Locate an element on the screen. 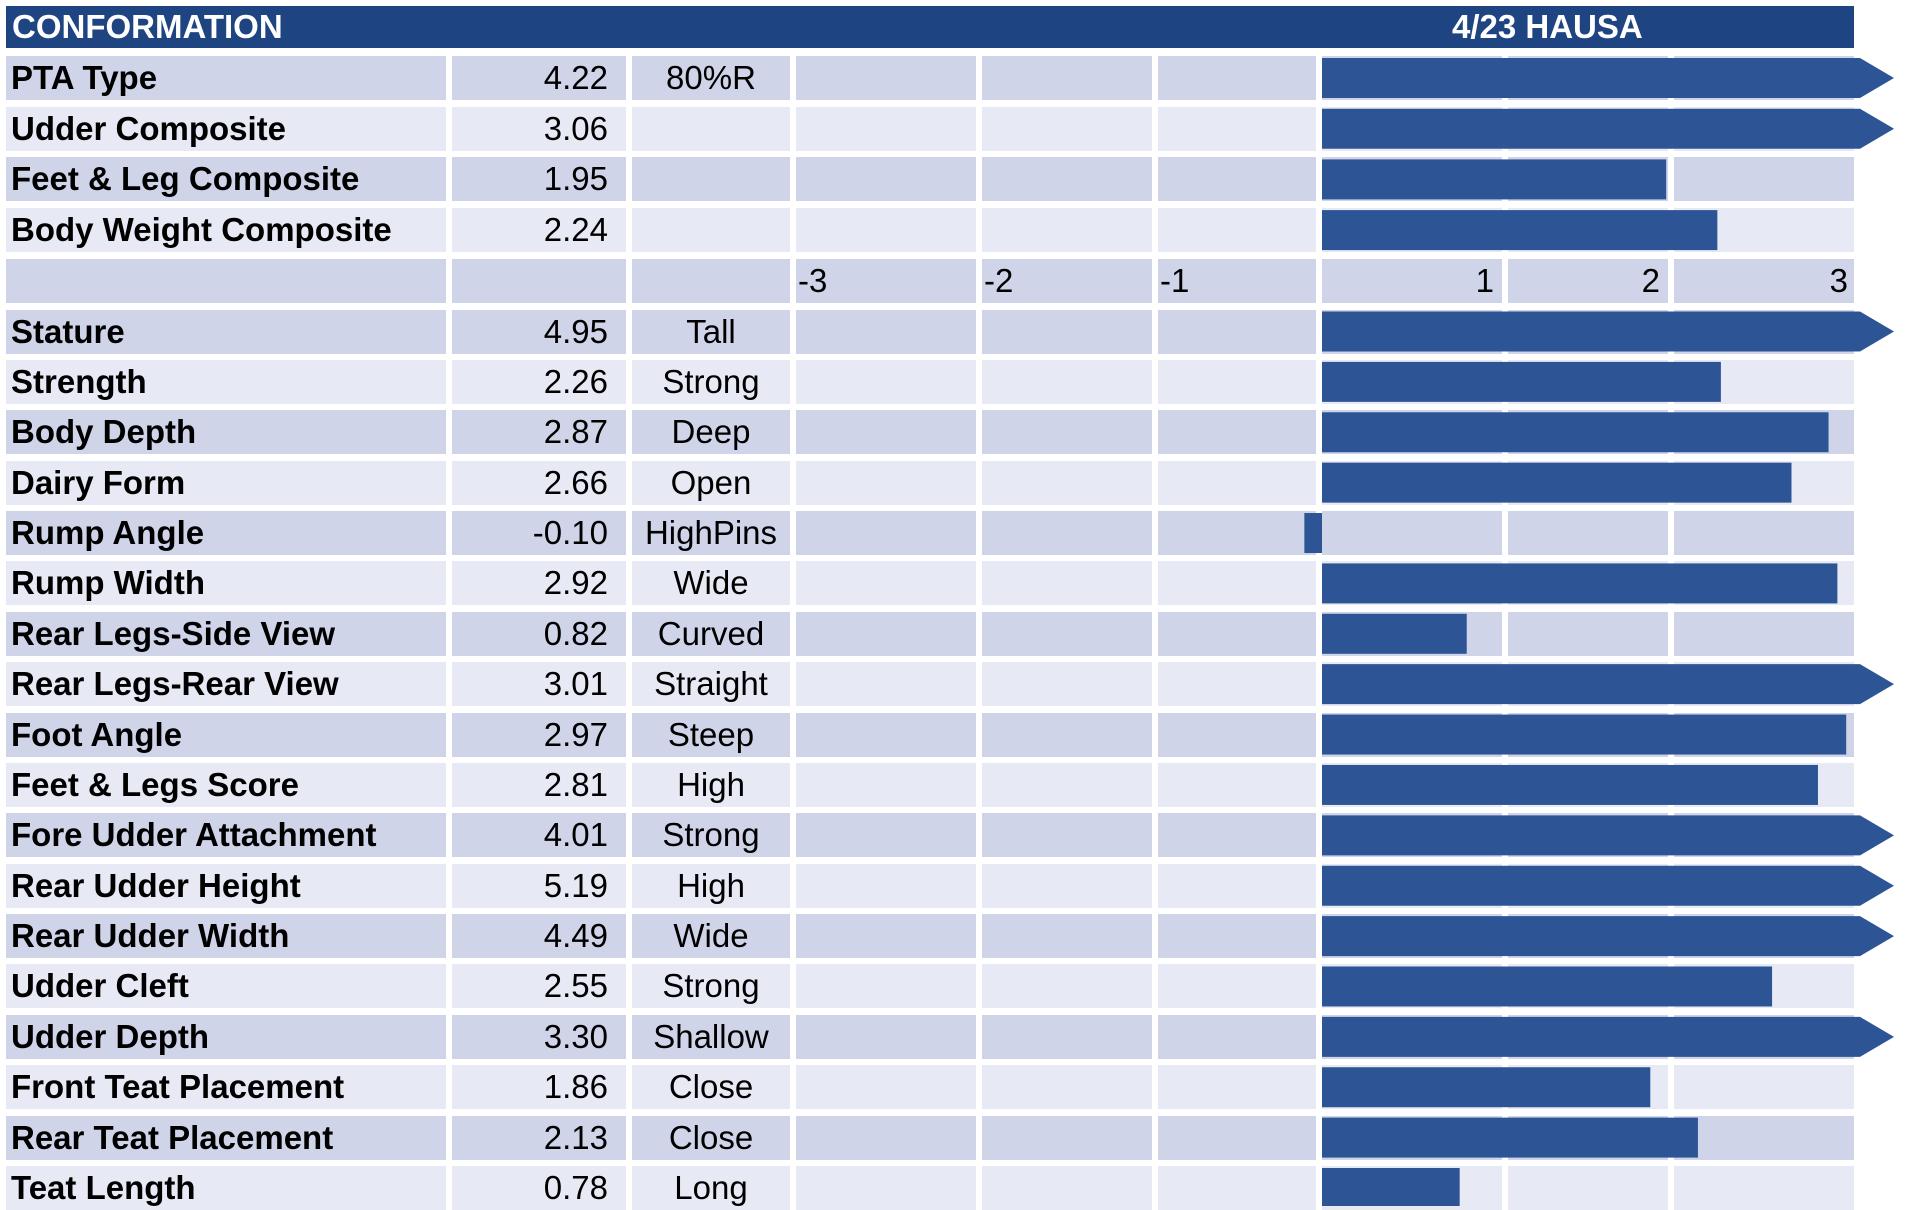 Image resolution: width=1907 pixels, height=1210 pixels. trait-descriptor is located at coordinates (711, 230).